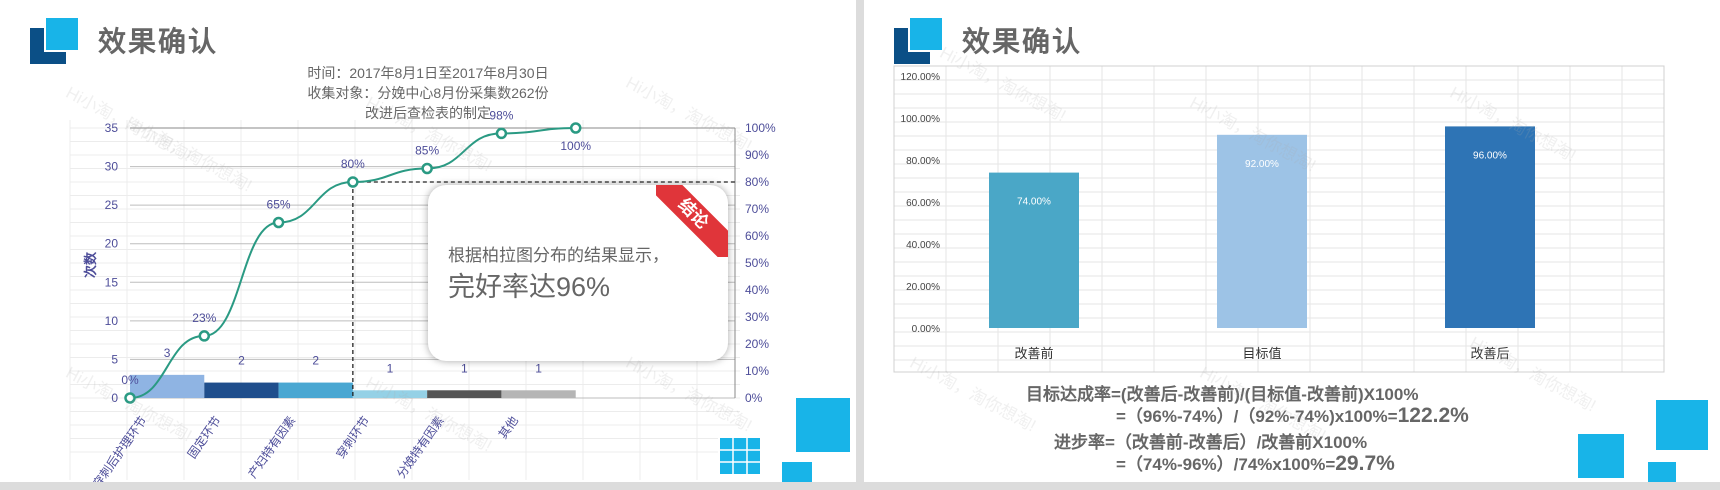 This screenshot has width=1720, height=490. Describe the element at coordinates (1257, 416) in the screenshot. I see `formula-target-calc-prefix: =（96%-74%）/（92%-74%)x100%=` at that location.